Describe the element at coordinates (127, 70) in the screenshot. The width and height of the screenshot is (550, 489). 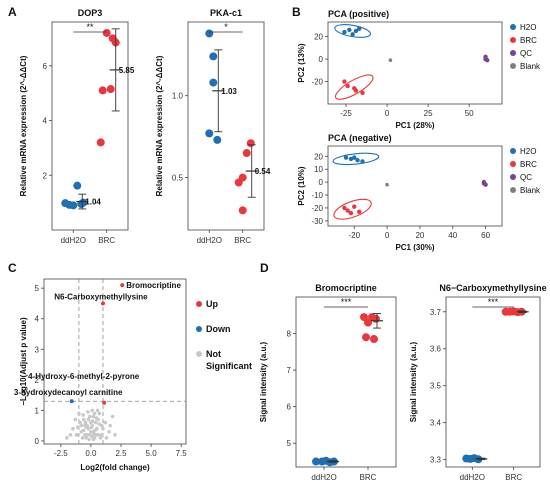
I see `mean-label: 5.85` at that location.